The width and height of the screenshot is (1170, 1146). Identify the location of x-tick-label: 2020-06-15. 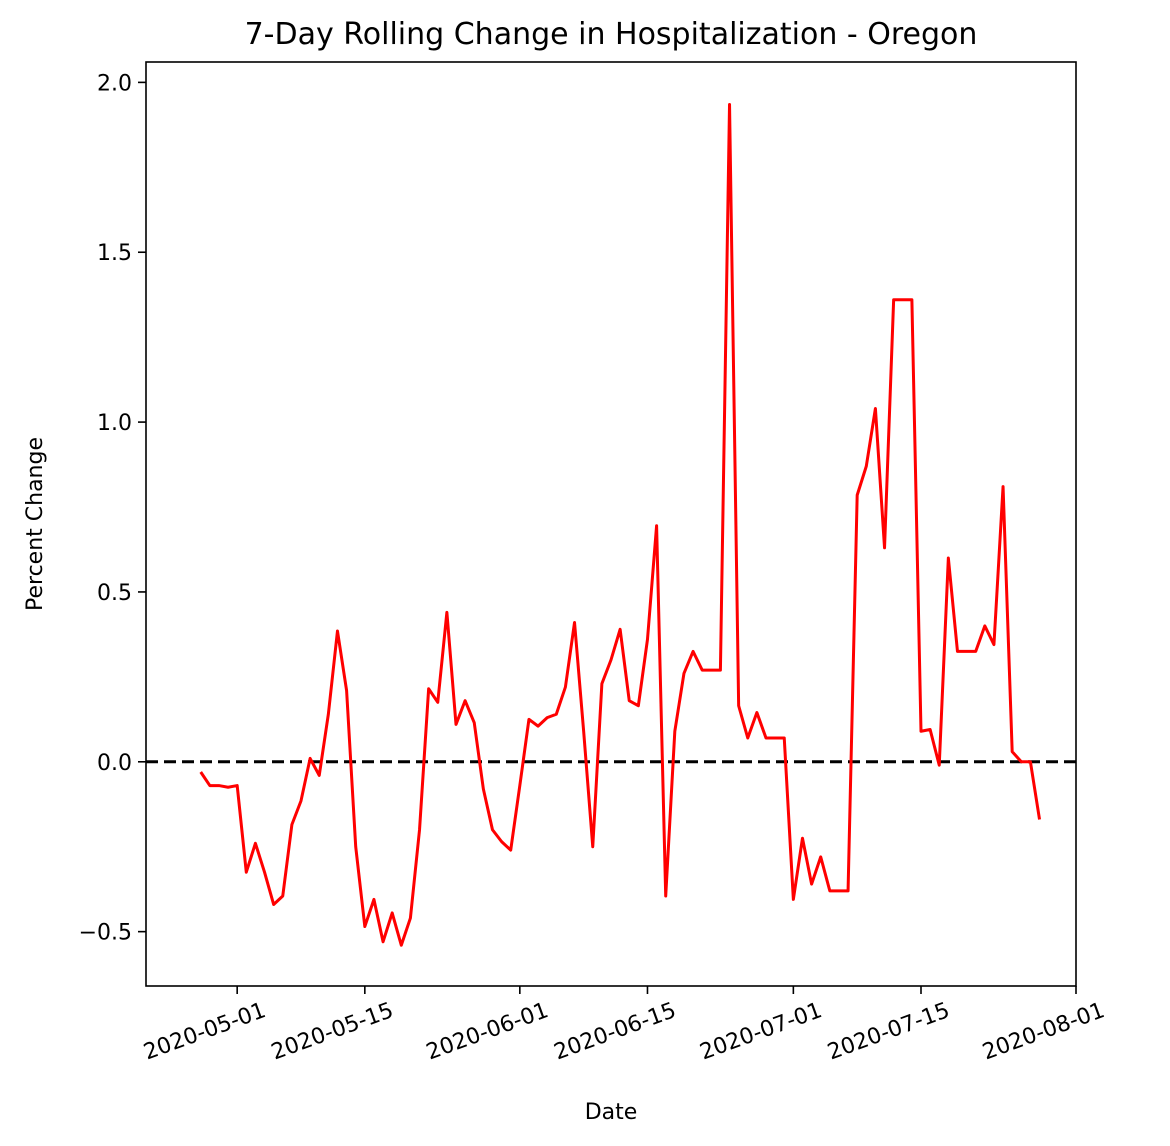
(615, 1031).